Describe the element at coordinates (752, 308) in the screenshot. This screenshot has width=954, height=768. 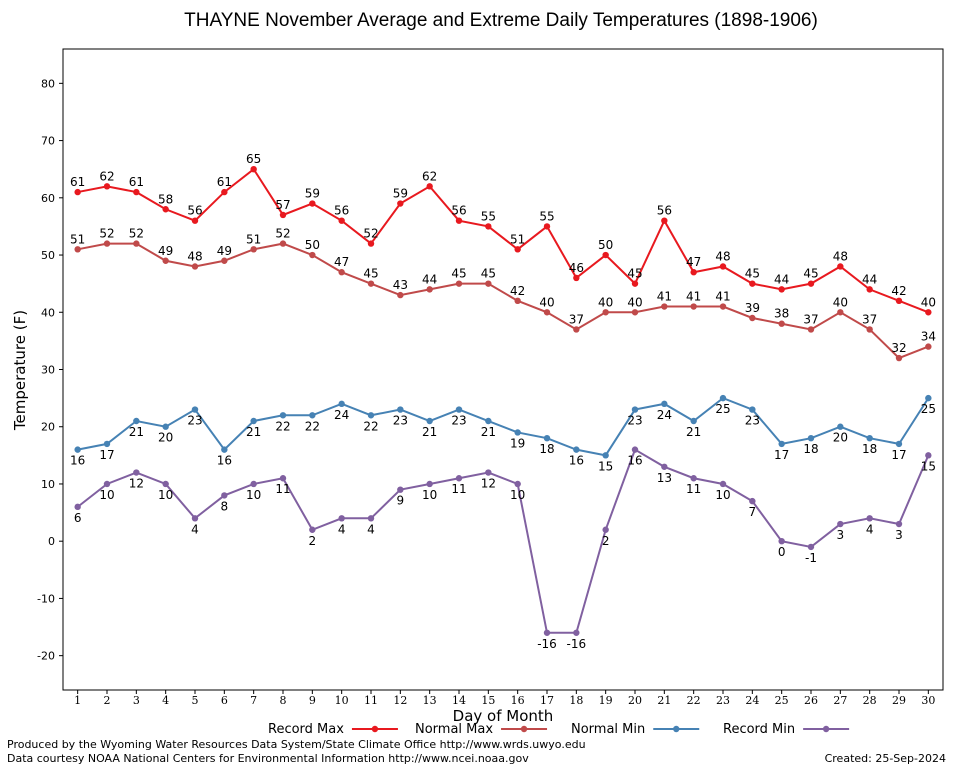
I see `data-label: 39` at that location.